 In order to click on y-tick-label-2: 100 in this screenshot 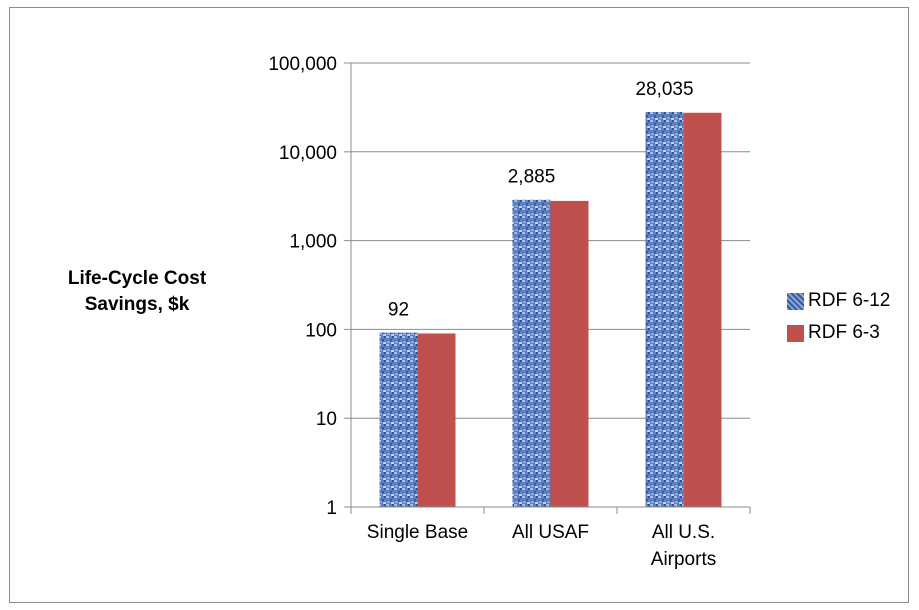, I will do `click(321, 330)`.